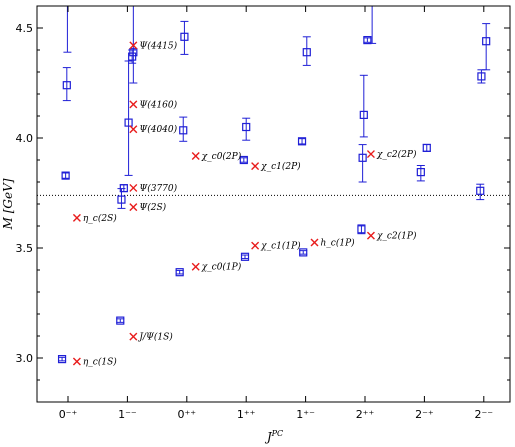 The height and width of the screenshot is (447, 515). What do you see at coordinates (246, 414) in the screenshot?
I see `x-tick-label: 1⁺⁺` at bounding box center [246, 414].